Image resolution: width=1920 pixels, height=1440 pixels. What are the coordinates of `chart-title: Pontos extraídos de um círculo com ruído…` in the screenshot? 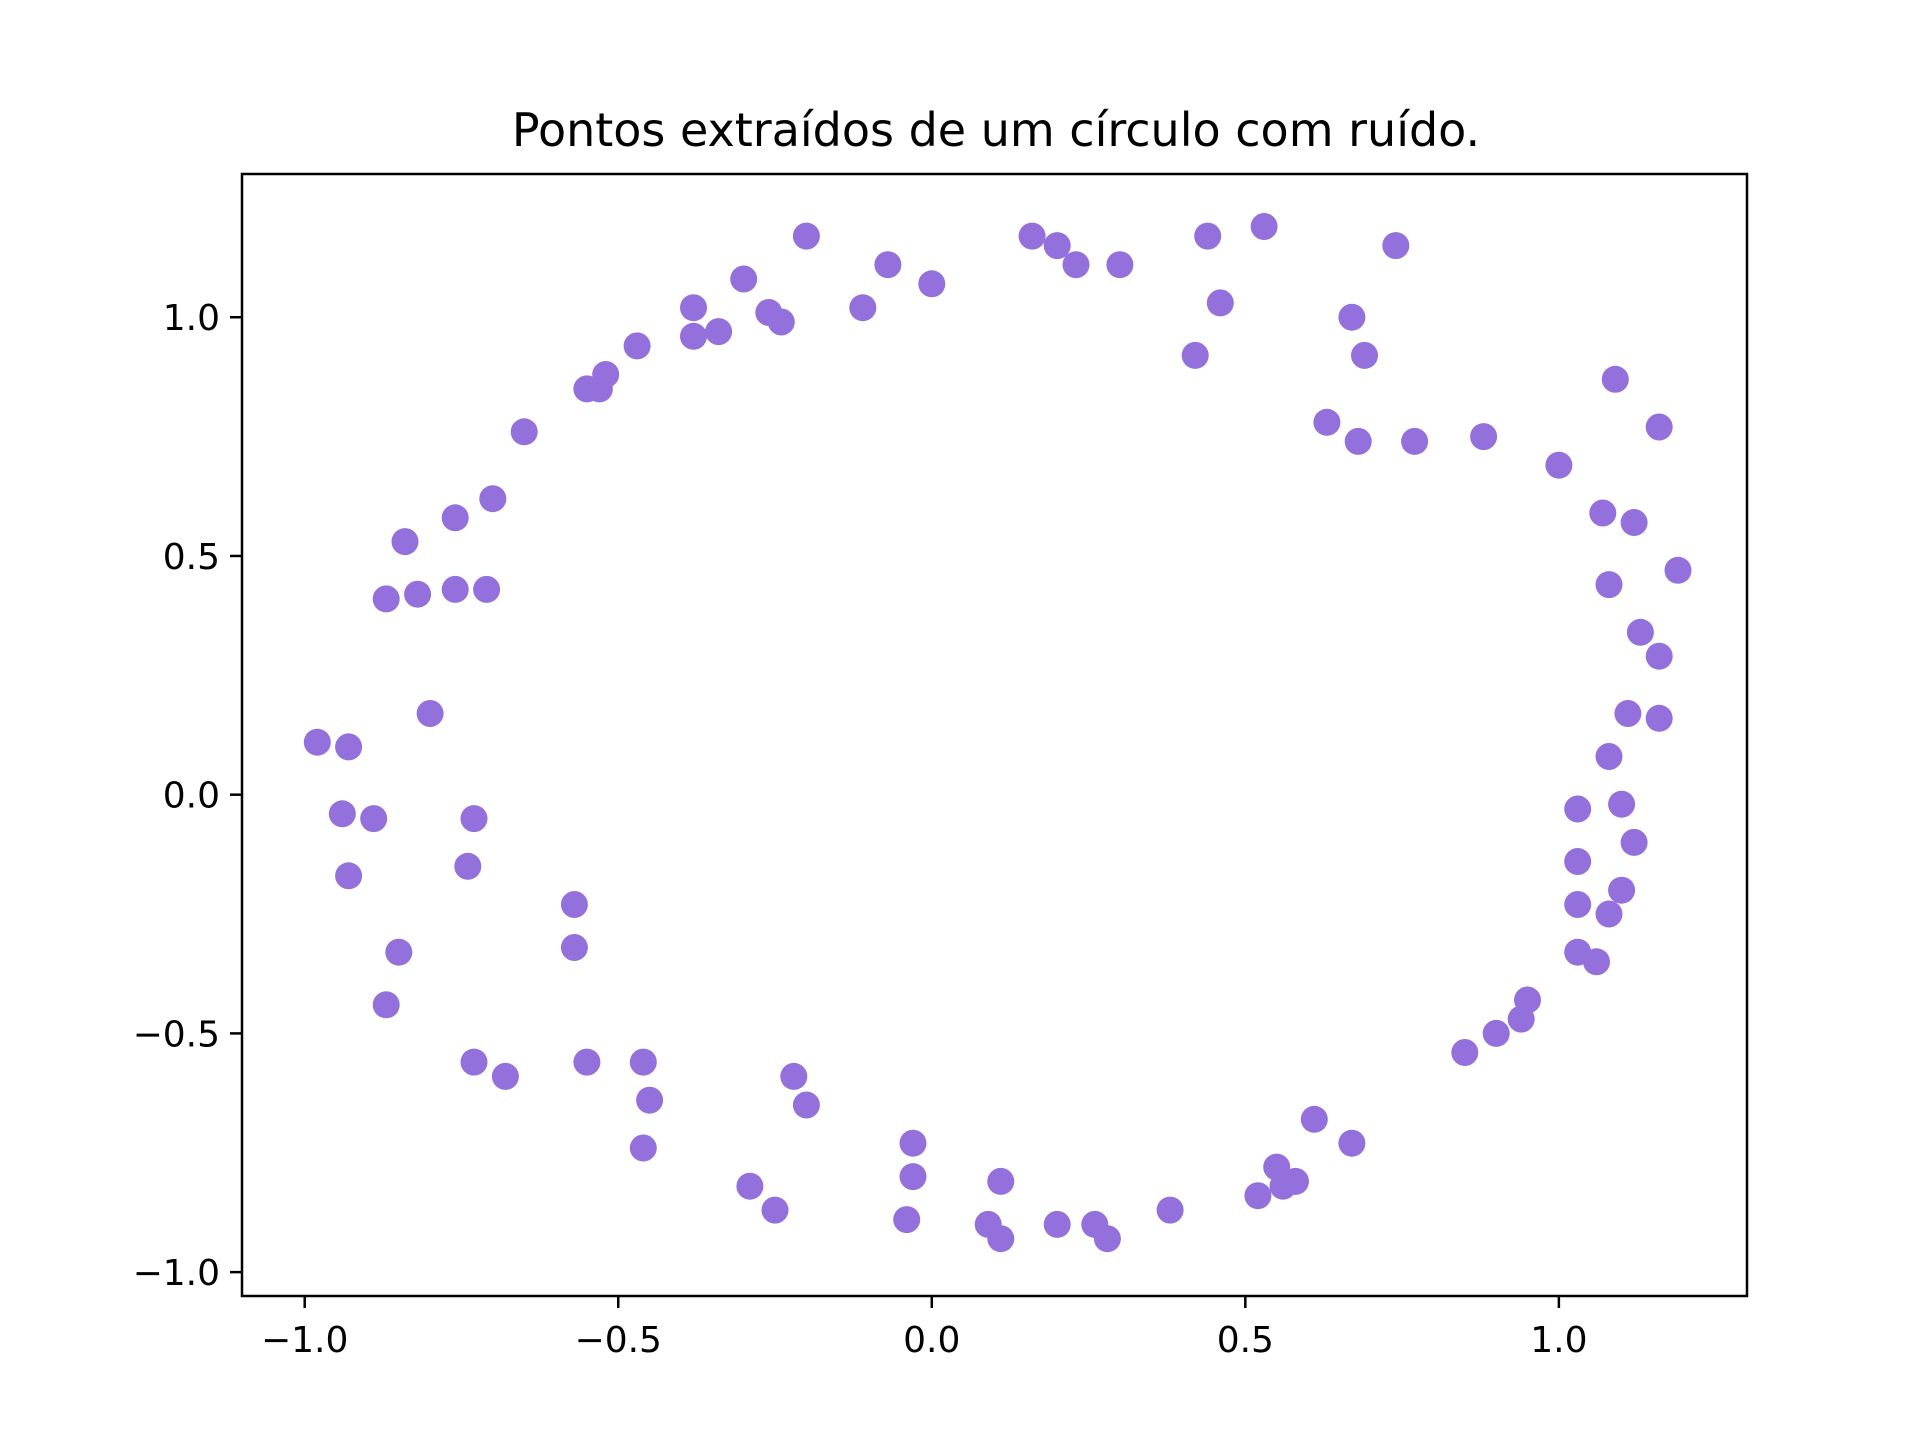 It's located at (996, 130).